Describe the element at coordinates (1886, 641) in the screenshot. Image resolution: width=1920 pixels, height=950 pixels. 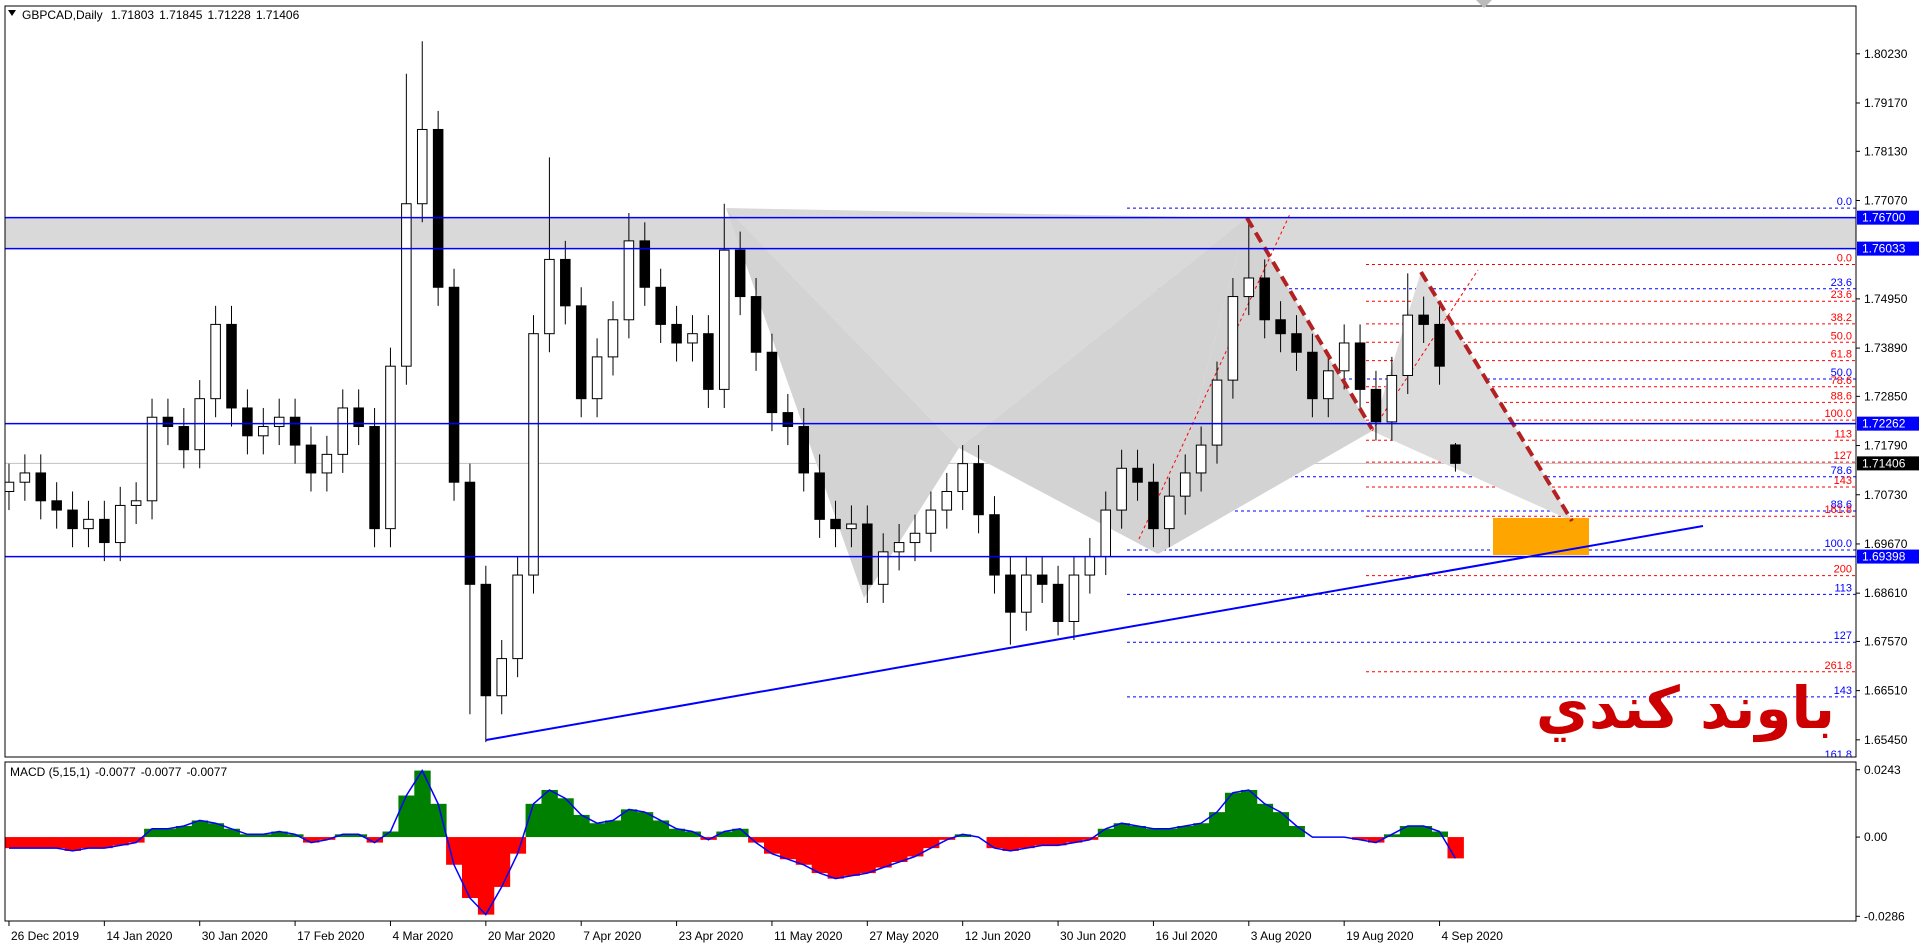
I see `y-tick-label: 1.67570` at that location.